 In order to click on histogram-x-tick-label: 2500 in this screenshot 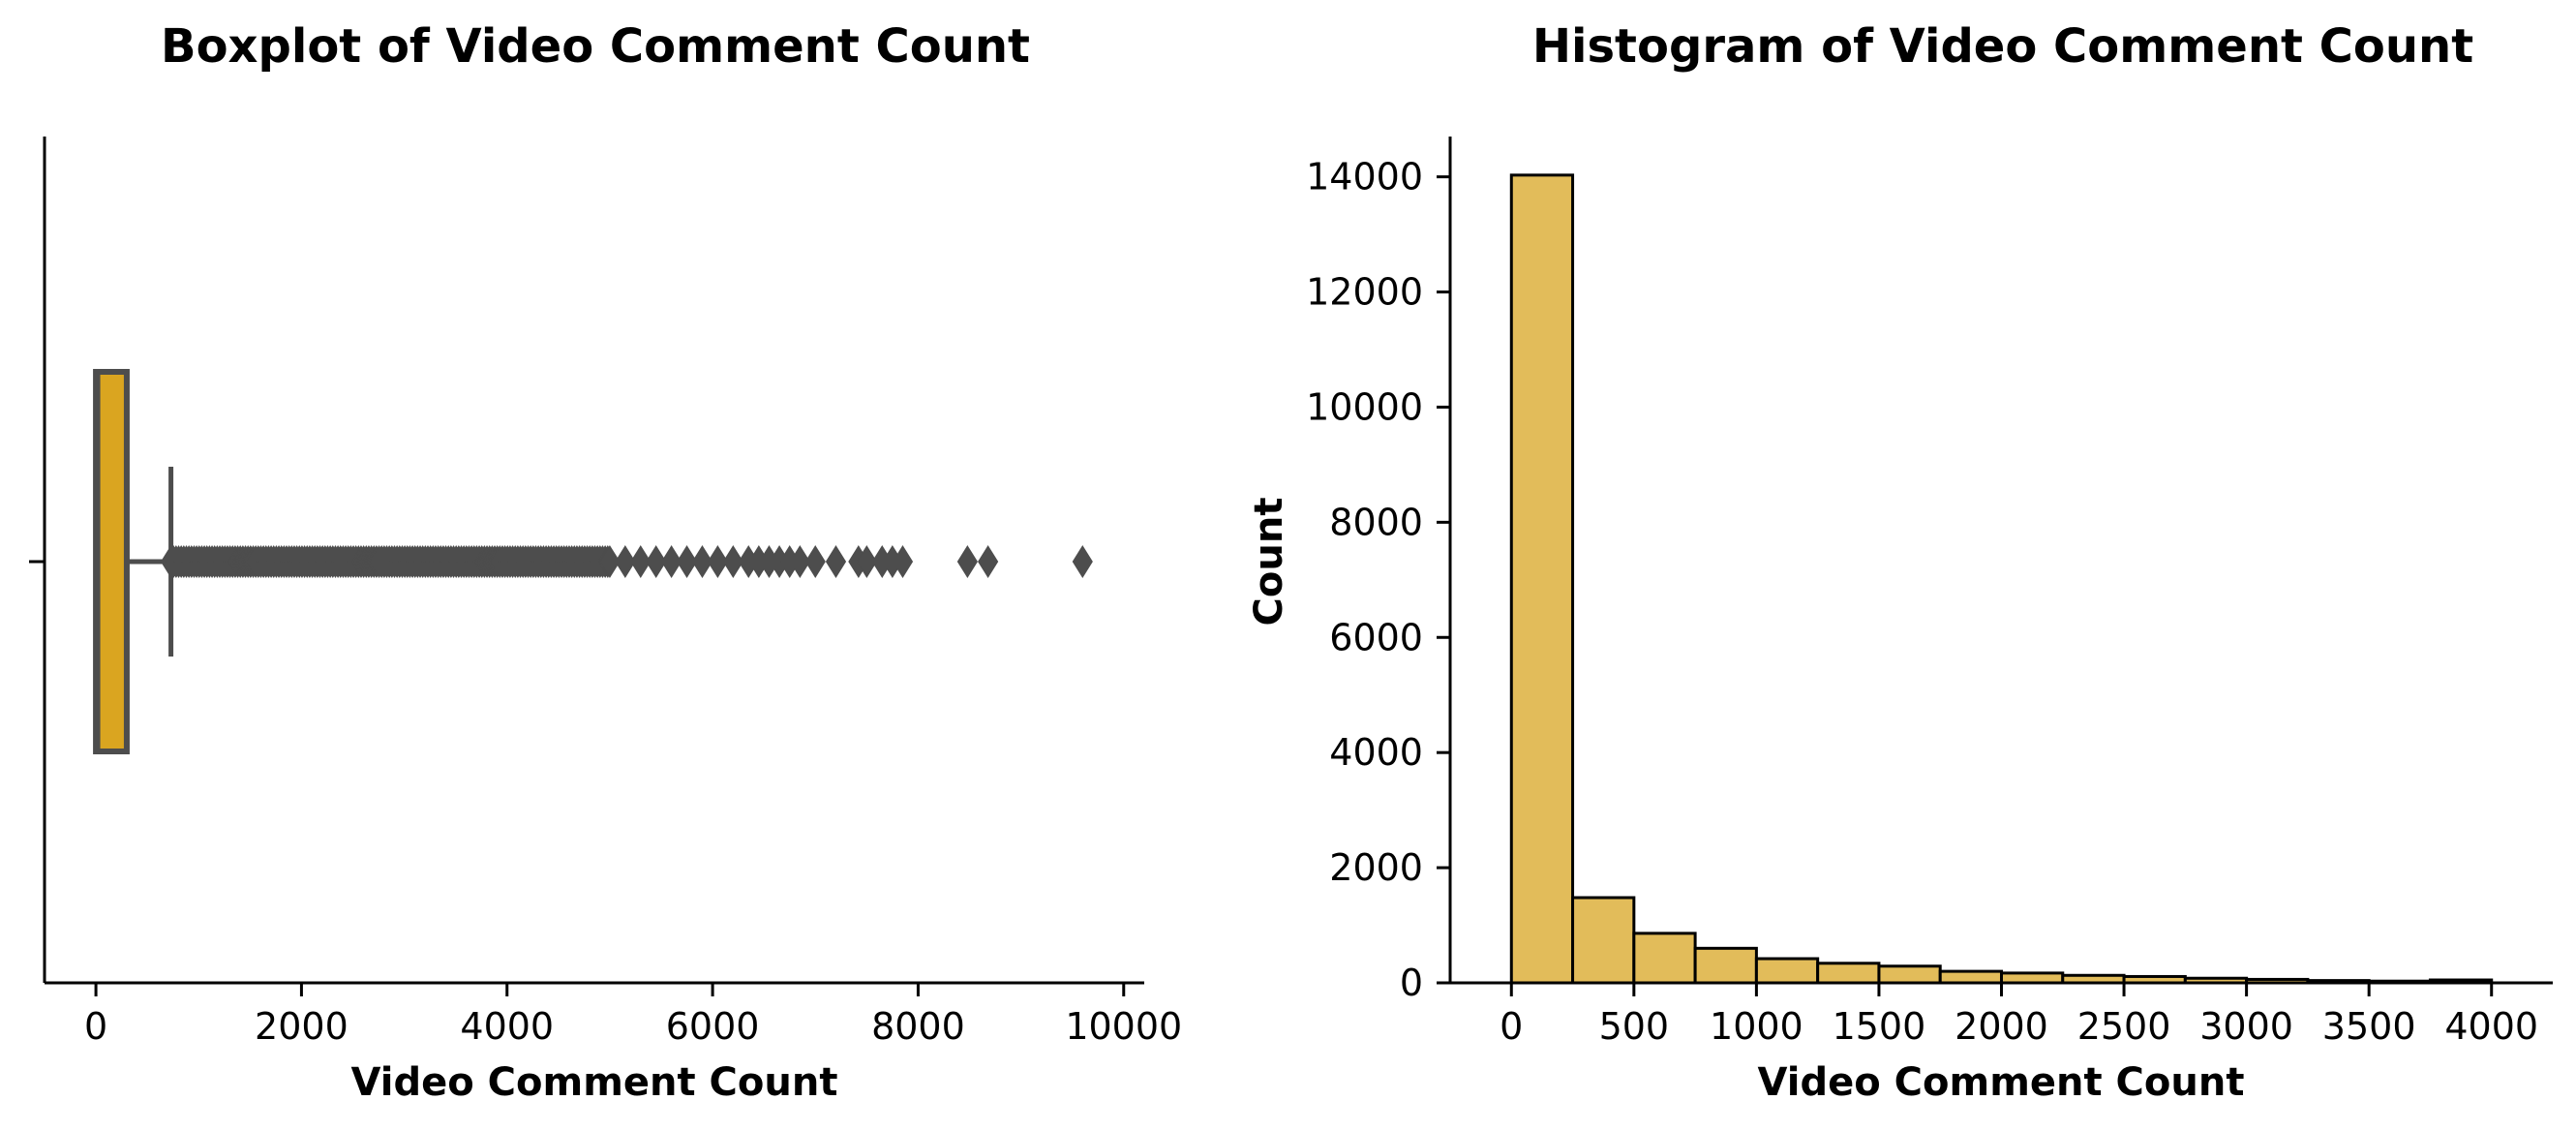, I will do `click(2124, 1026)`.